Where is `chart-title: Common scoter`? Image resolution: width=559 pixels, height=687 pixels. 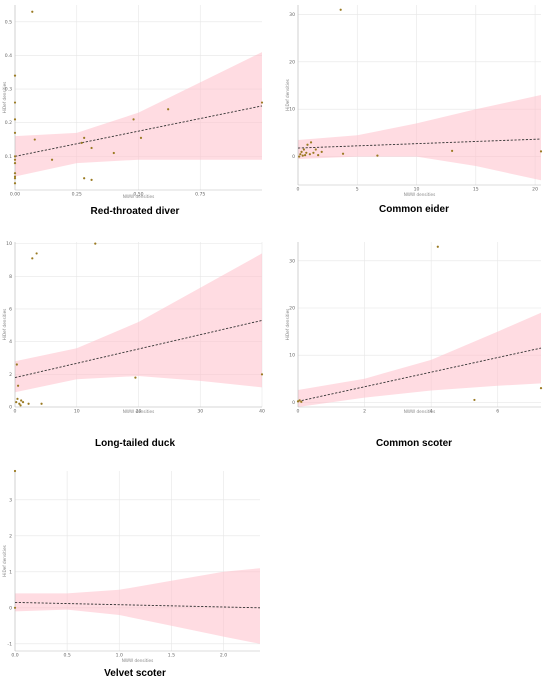 chart-title: Common scoter is located at coordinates (414, 443).